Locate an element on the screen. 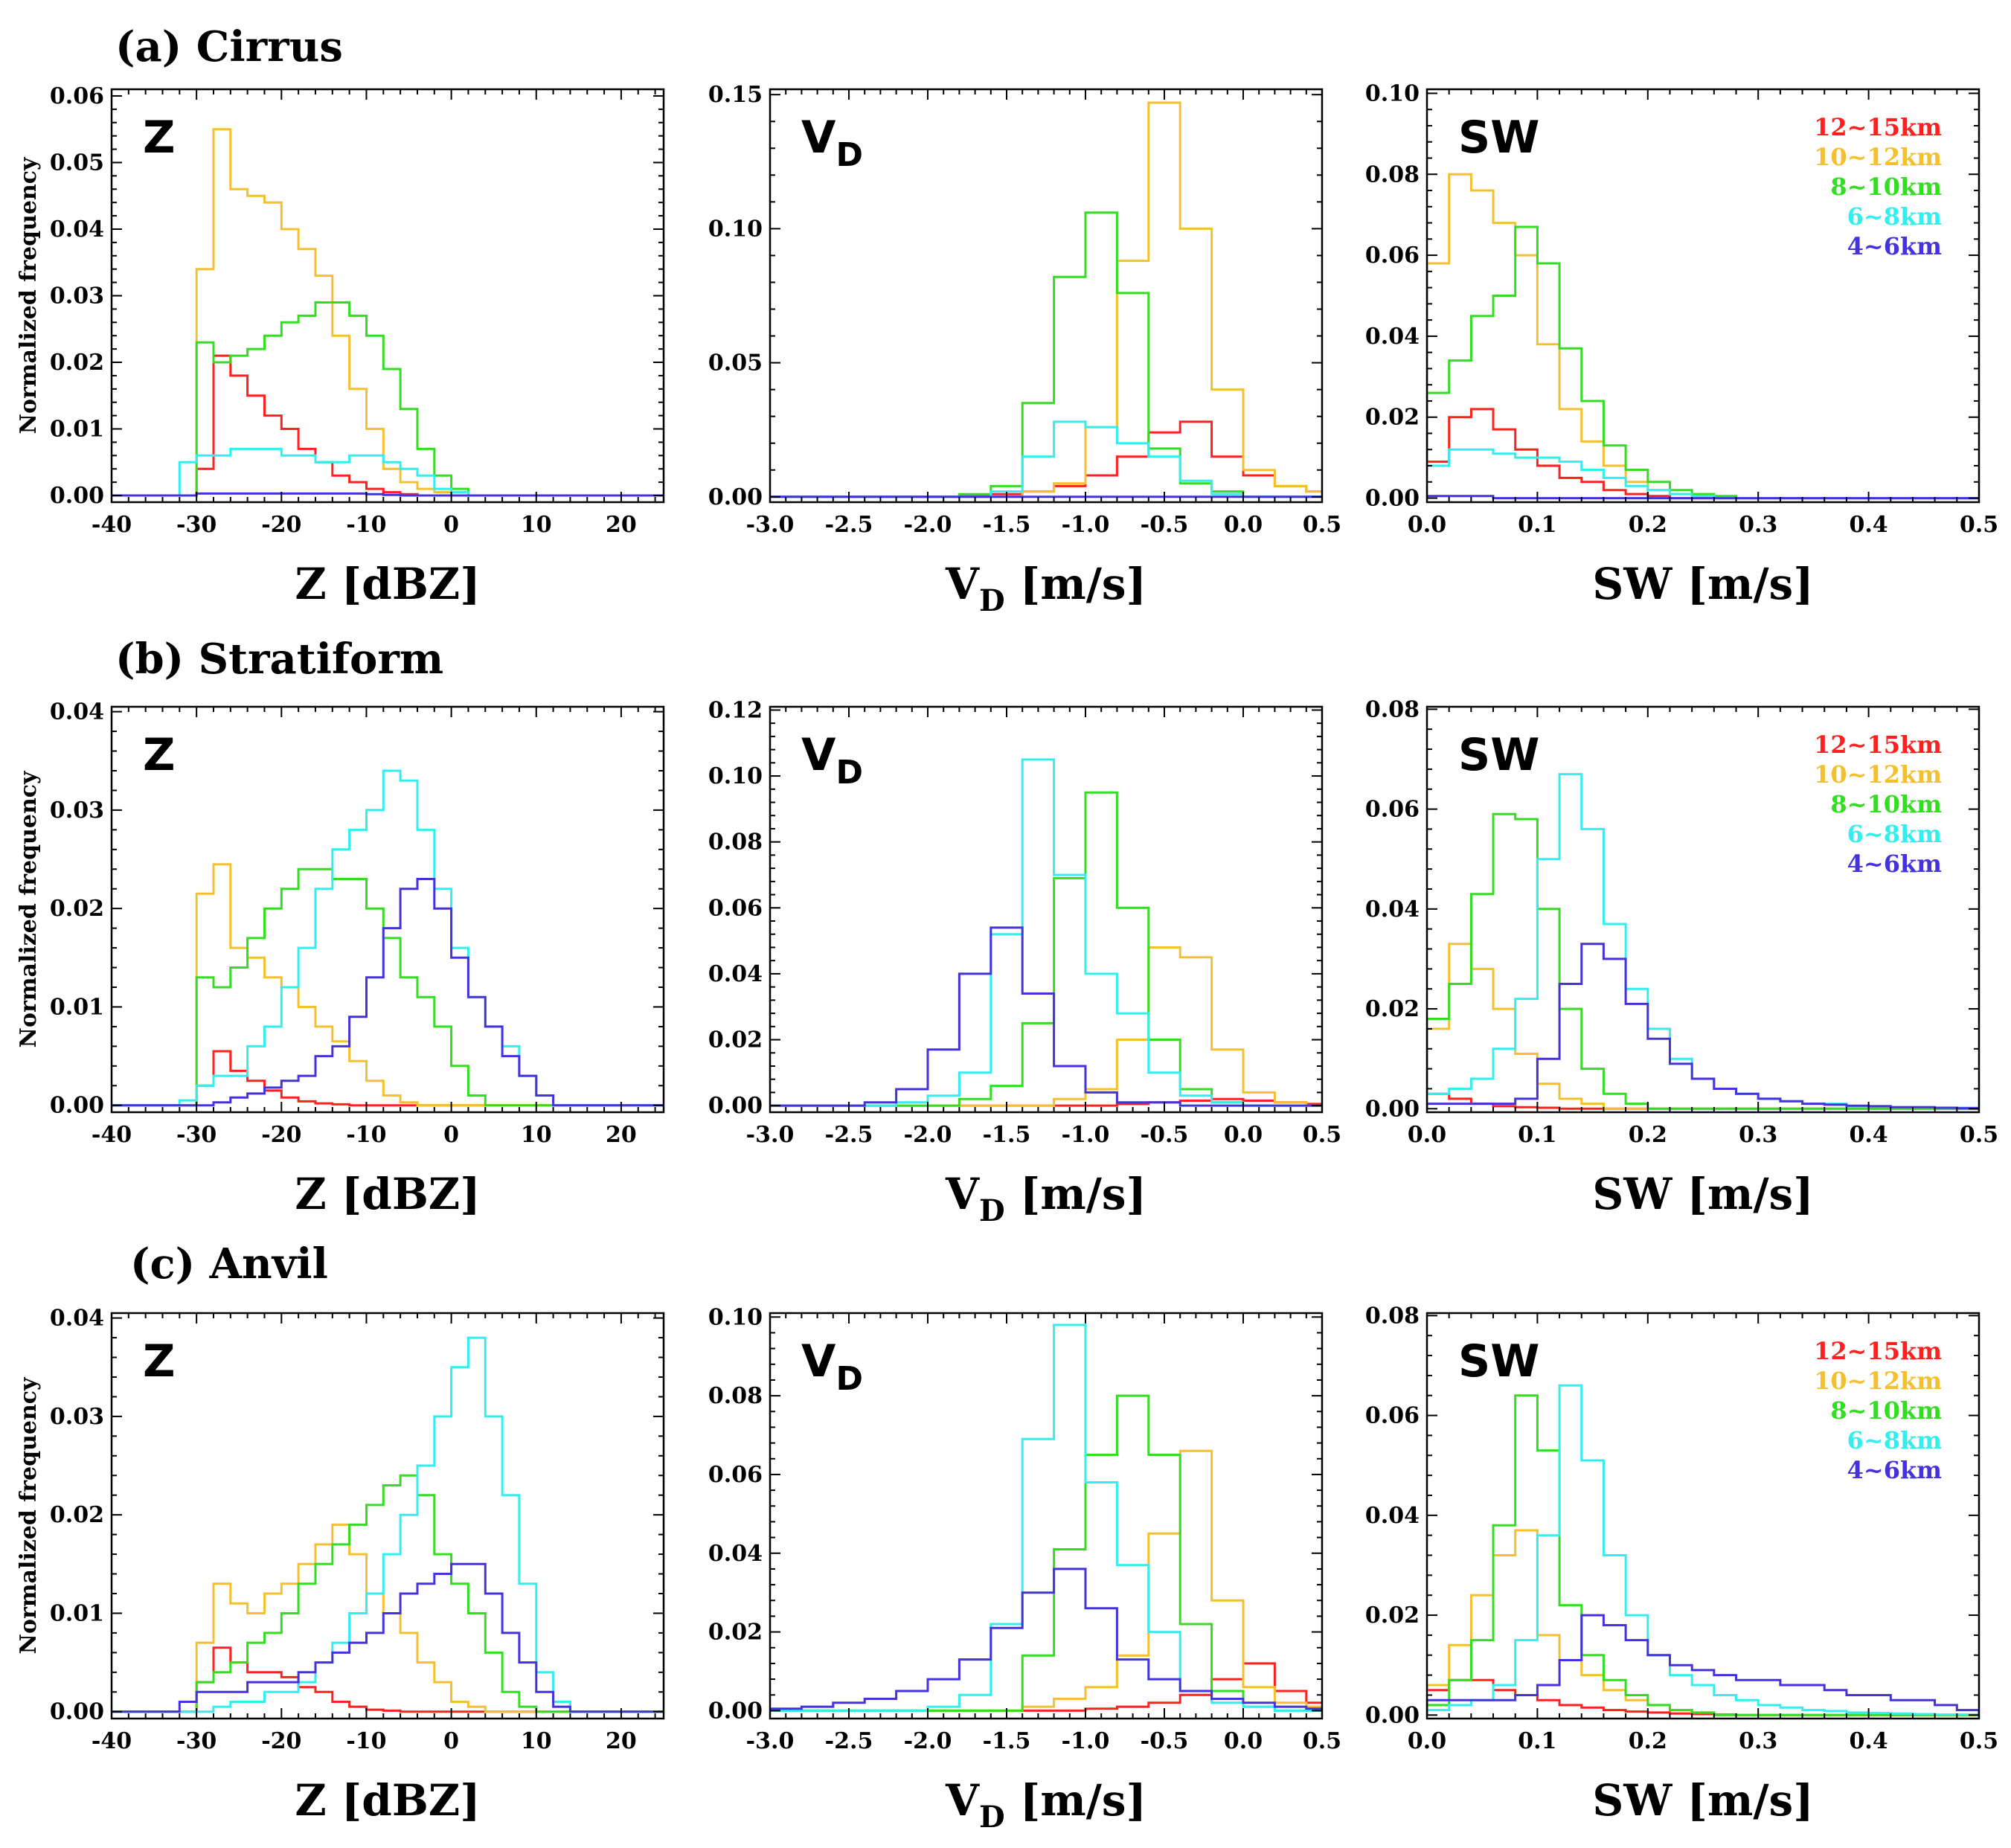 This screenshot has height=1848, width=2011. x-tick-label: -20 is located at coordinates (281, 1741).